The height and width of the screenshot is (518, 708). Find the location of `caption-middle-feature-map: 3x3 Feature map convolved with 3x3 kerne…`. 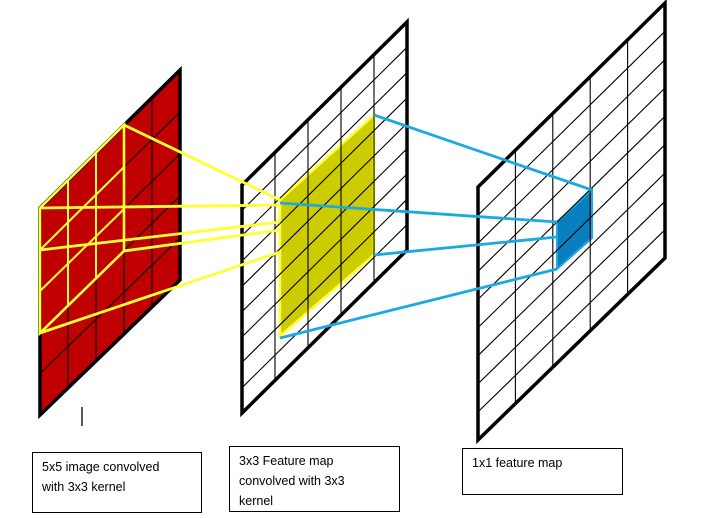

caption-middle-feature-map: 3x3 Feature map convolved with 3x3 kerne… is located at coordinates (314, 479).